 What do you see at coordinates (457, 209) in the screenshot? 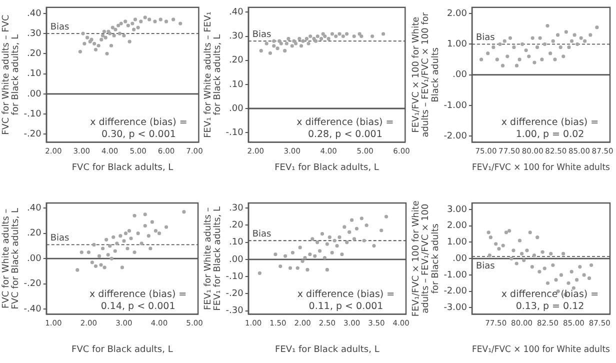
I see `y-tick-label: 3.00` at bounding box center [457, 209].